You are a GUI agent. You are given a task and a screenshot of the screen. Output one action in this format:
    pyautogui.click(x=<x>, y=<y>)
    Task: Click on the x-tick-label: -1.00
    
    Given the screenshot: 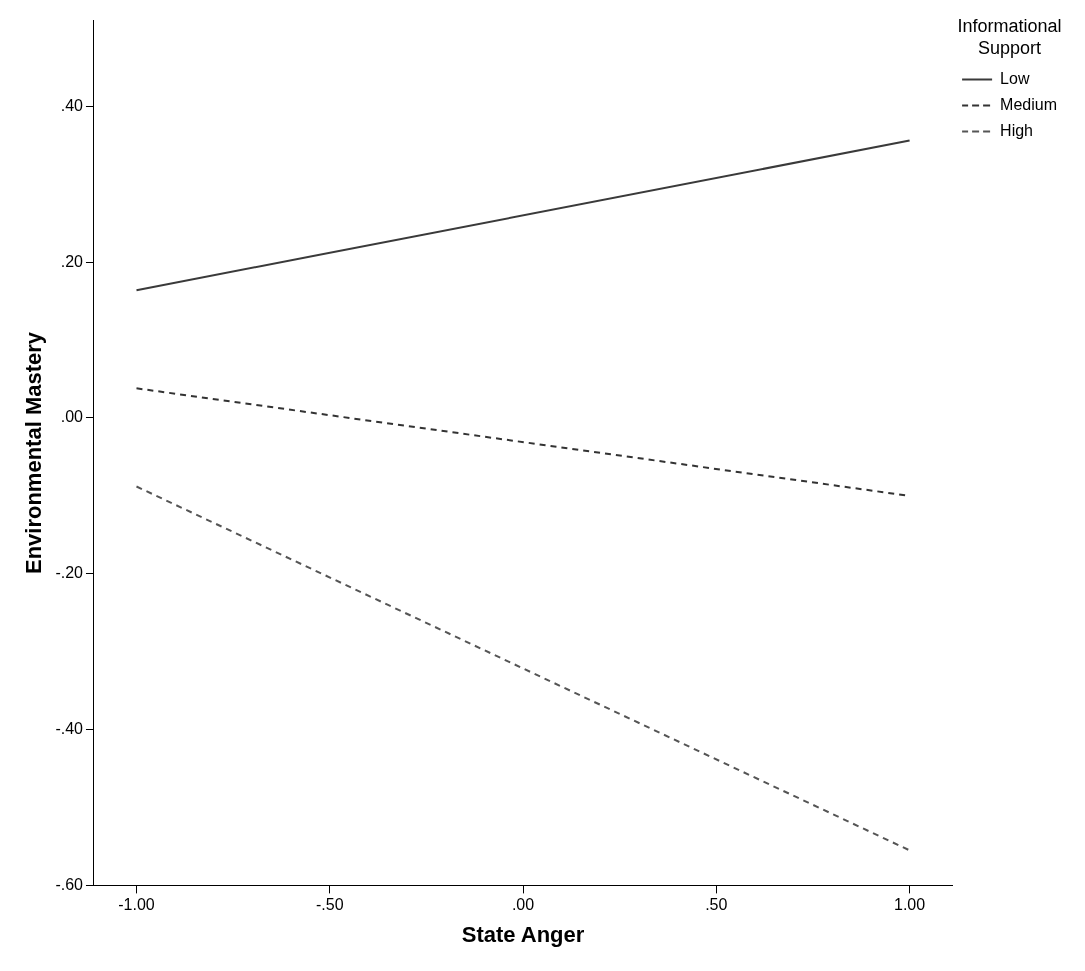 What is the action you would take?
    pyautogui.click(x=136, y=905)
    